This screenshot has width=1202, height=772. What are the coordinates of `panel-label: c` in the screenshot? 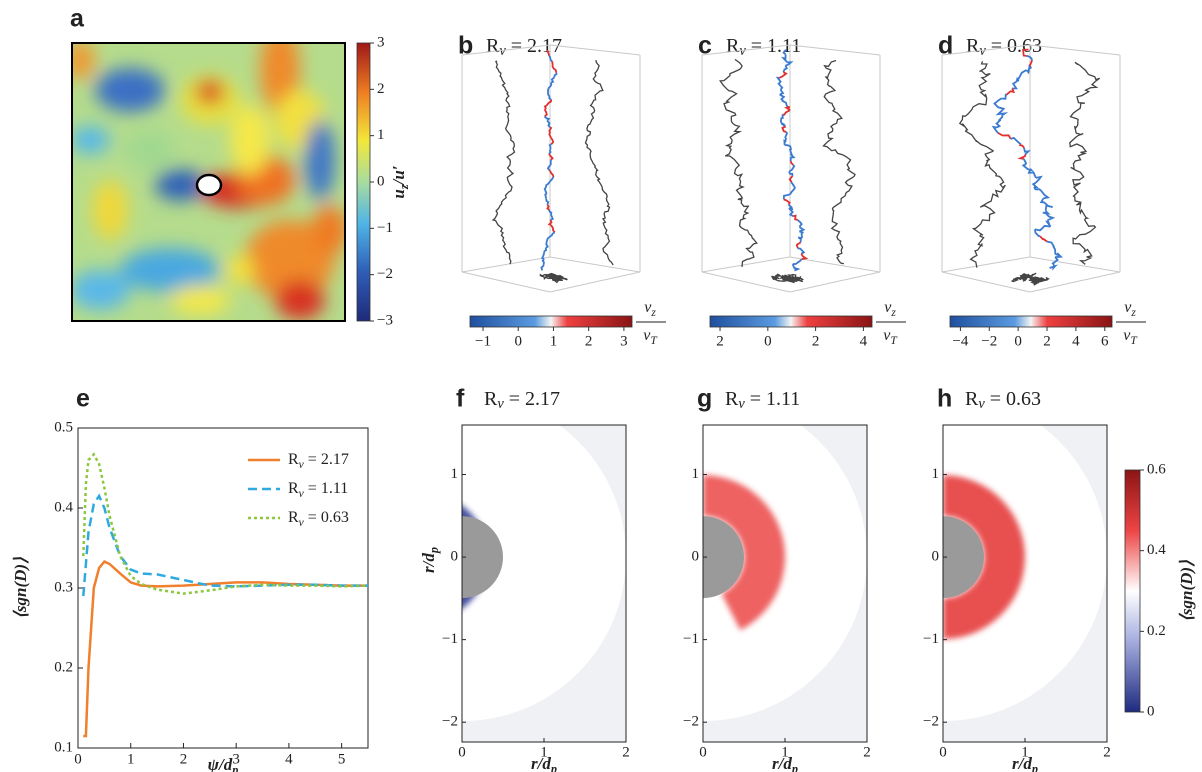 It's located at (705, 46).